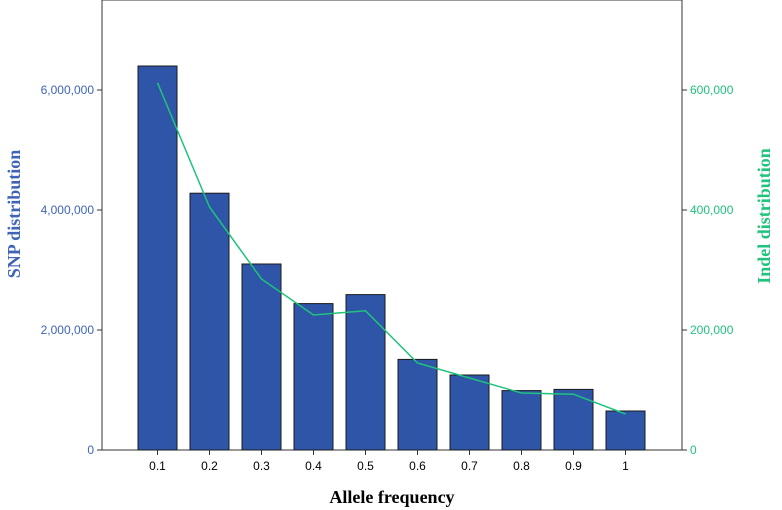 This screenshot has height=510, width=782. Describe the element at coordinates (389, 461) in the screenshot. I see `x-axis: 0.1 0.2 0.3 0.4 0.5 0.6 0.7 0.8 0.9 1` at that location.